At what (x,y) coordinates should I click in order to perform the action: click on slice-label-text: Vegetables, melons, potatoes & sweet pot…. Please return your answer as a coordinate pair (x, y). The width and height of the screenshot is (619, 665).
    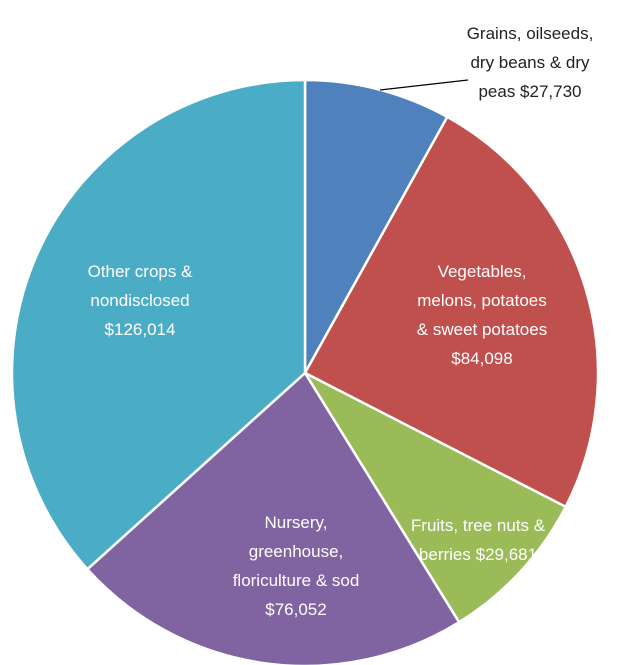
    Looking at the image, I should click on (482, 315).